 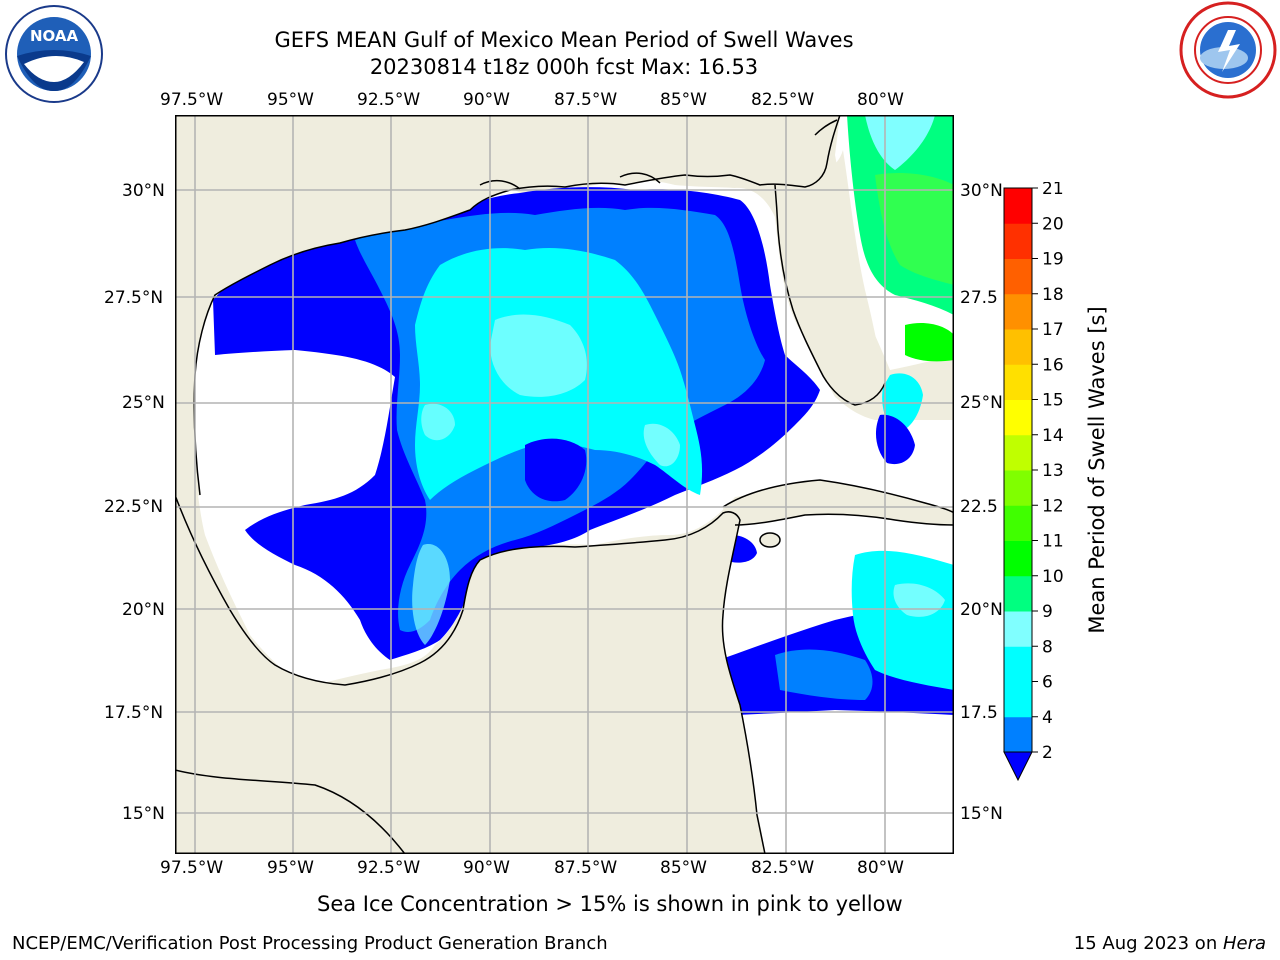 I want to click on footer-date: 15 Aug 2023 on Hera, so click(x=1170, y=944).